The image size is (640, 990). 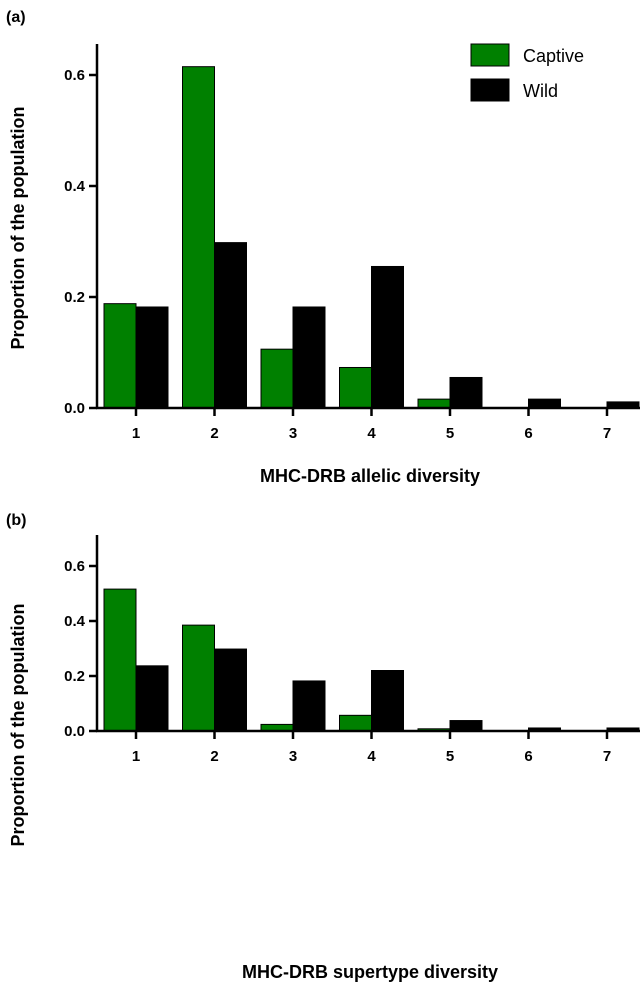 What do you see at coordinates (540, 91) in the screenshot?
I see `legend-label-wild: Wild` at bounding box center [540, 91].